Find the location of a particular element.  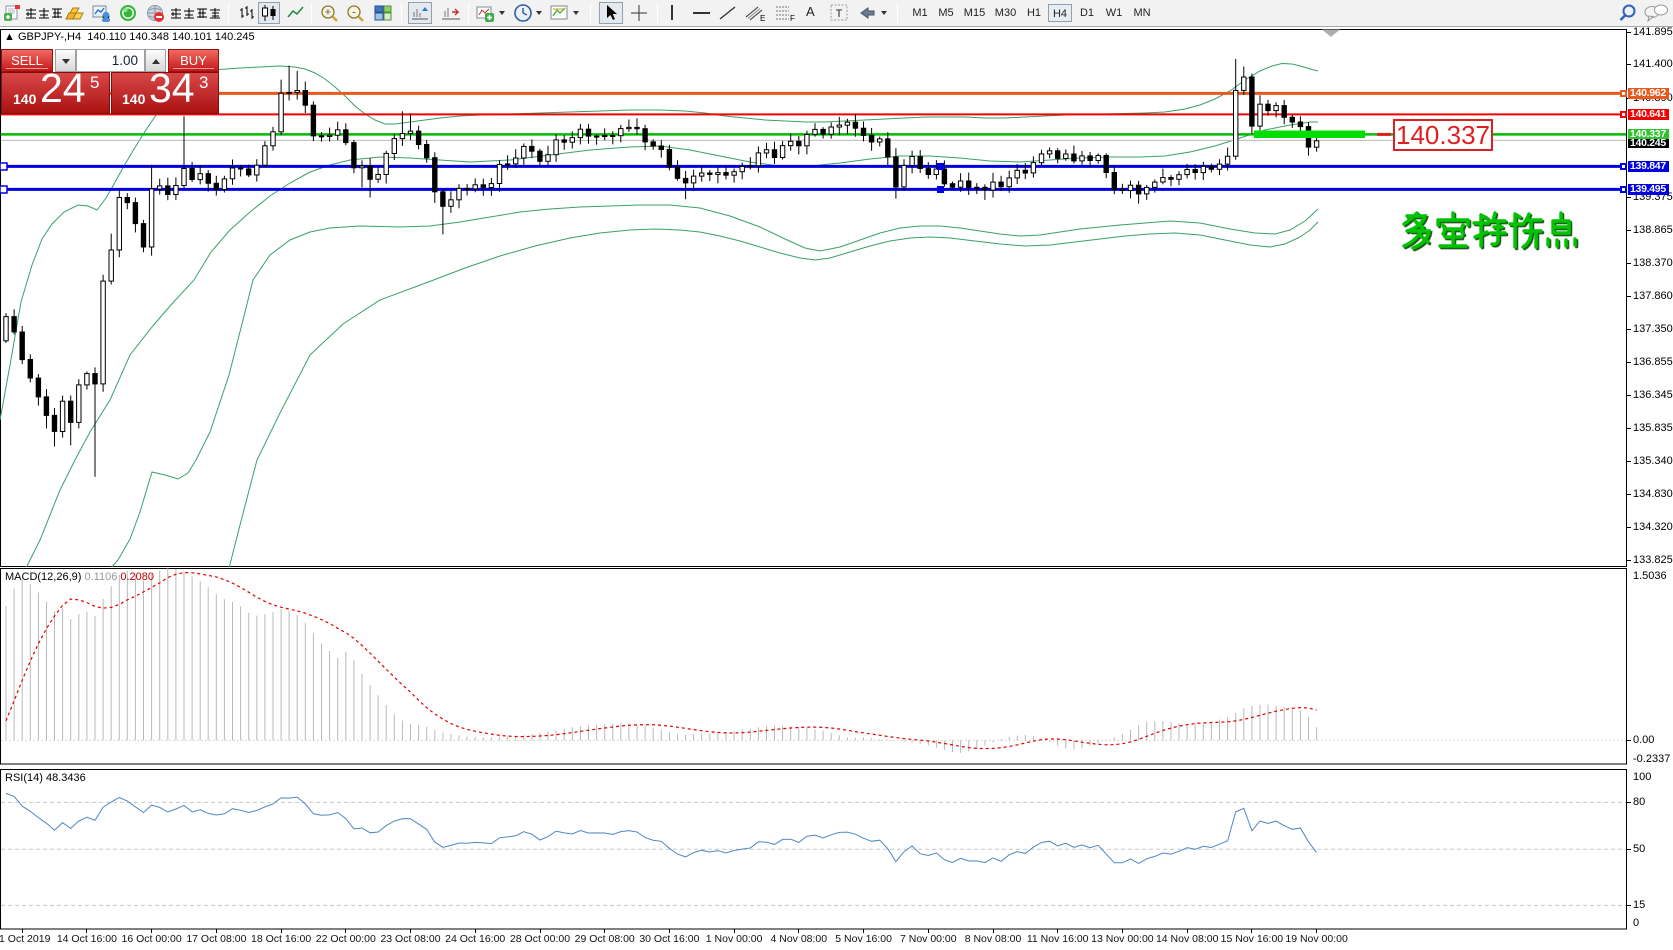

svg-text: E is located at coordinates (762, 18).